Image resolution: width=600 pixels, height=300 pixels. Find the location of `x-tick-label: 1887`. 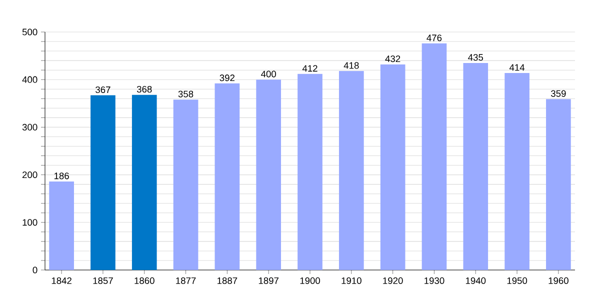

x-tick-label: 1887 is located at coordinates (228, 280).